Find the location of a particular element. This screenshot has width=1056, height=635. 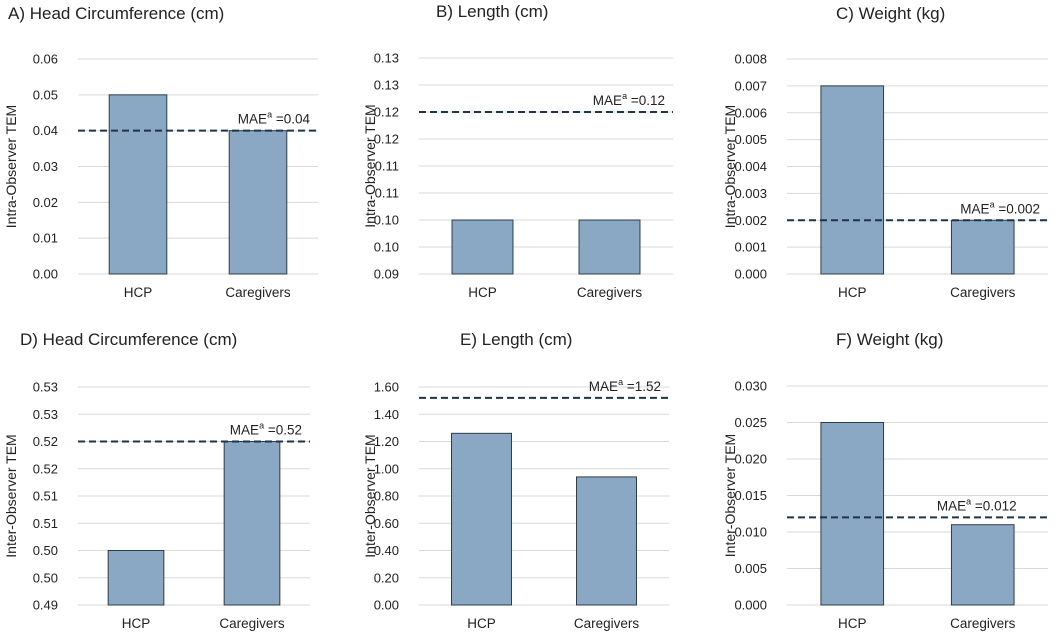

y-axis-label-d: Inter-Observer TEM is located at coordinates (11, 495).